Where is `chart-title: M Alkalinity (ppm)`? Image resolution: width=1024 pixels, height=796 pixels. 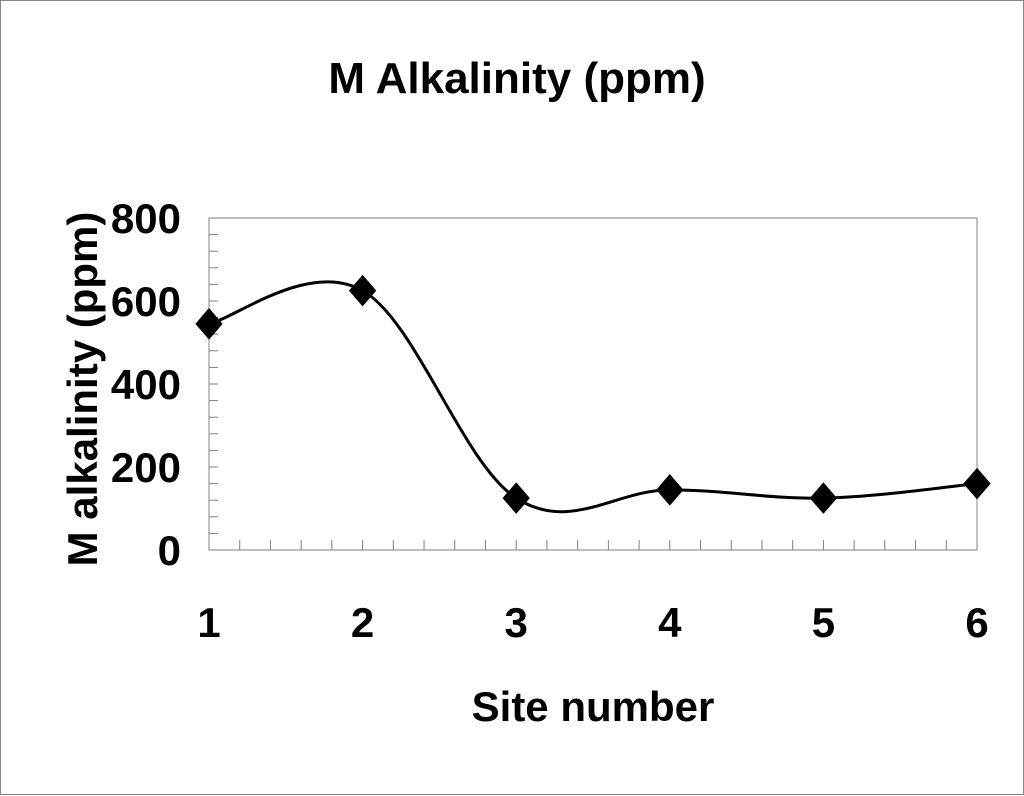 chart-title: M Alkalinity (ppm) is located at coordinates (516, 78).